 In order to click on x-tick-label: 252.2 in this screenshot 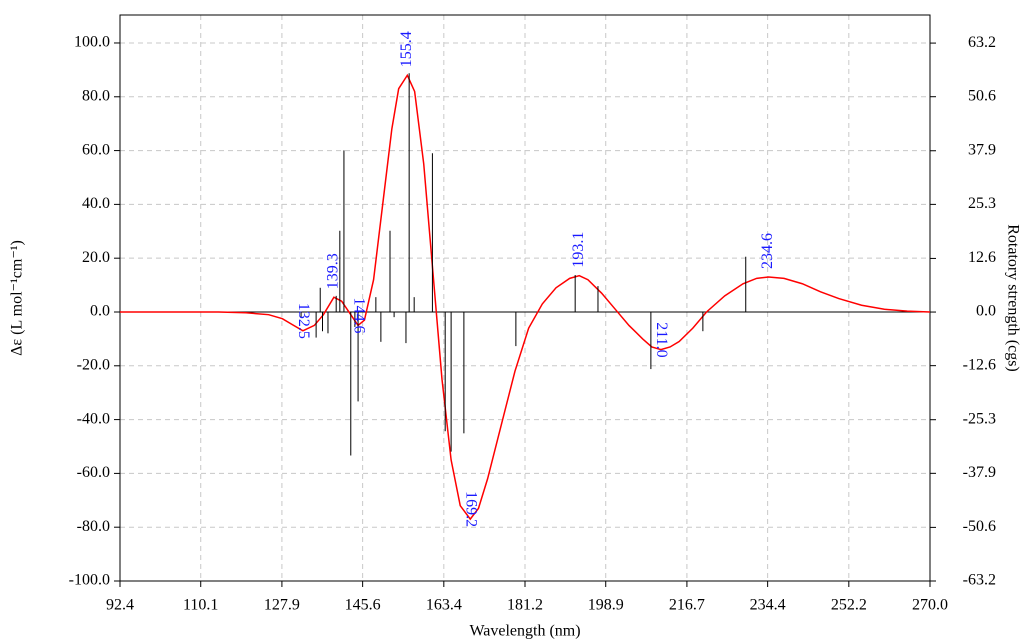, I will do `click(849, 605)`.